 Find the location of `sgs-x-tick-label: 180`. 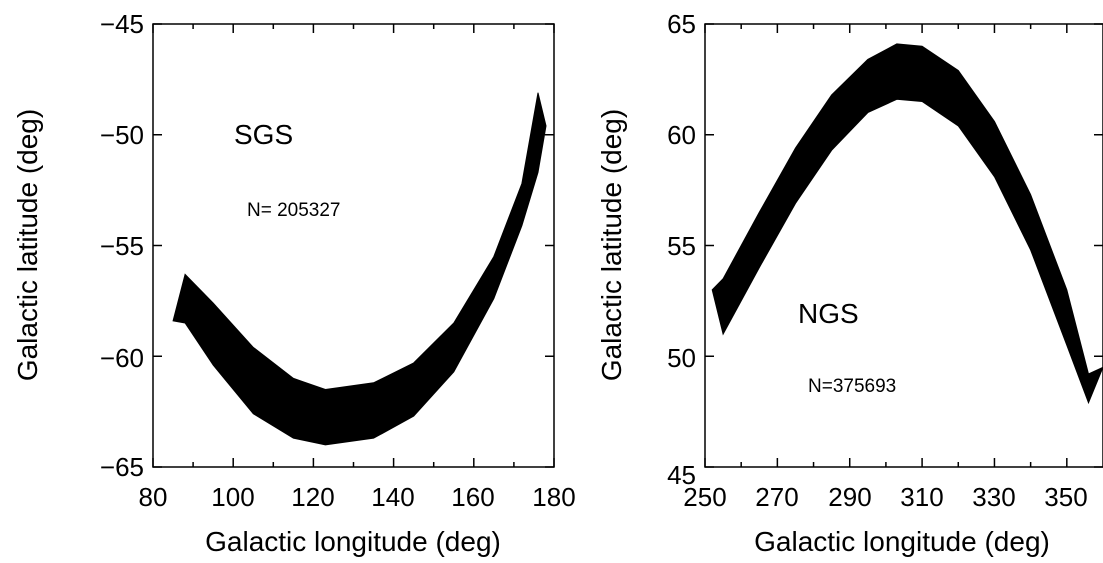

sgs-x-tick-label: 180 is located at coordinates (553, 497).